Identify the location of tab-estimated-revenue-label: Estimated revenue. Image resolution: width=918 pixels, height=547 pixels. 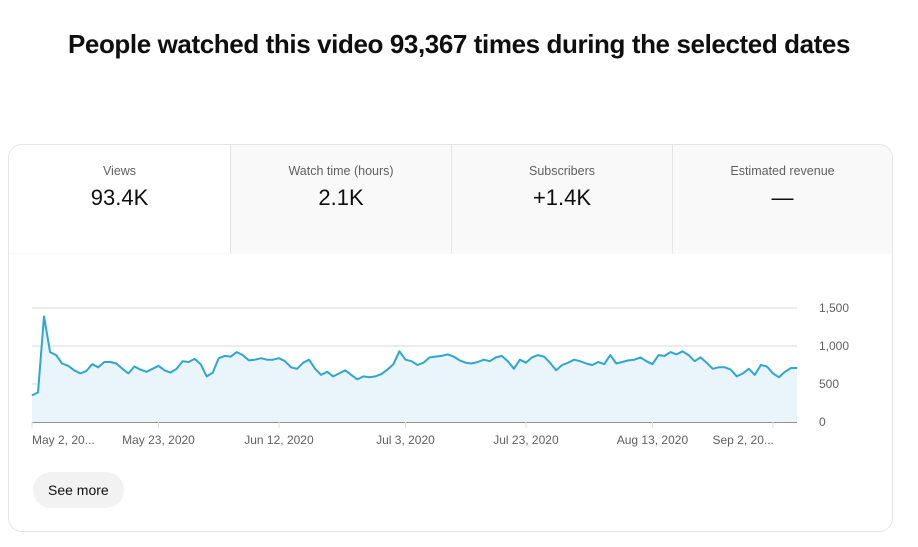
(782, 171).